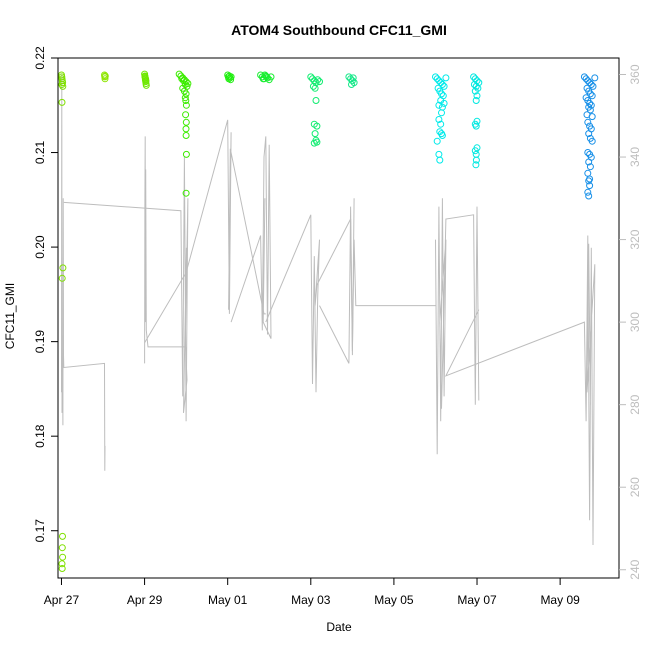 This screenshot has height=650, width=650. What do you see at coordinates (10, 316) in the screenshot?
I see `y-axis-label: CFC11_GMI` at bounding box center [10, 316].